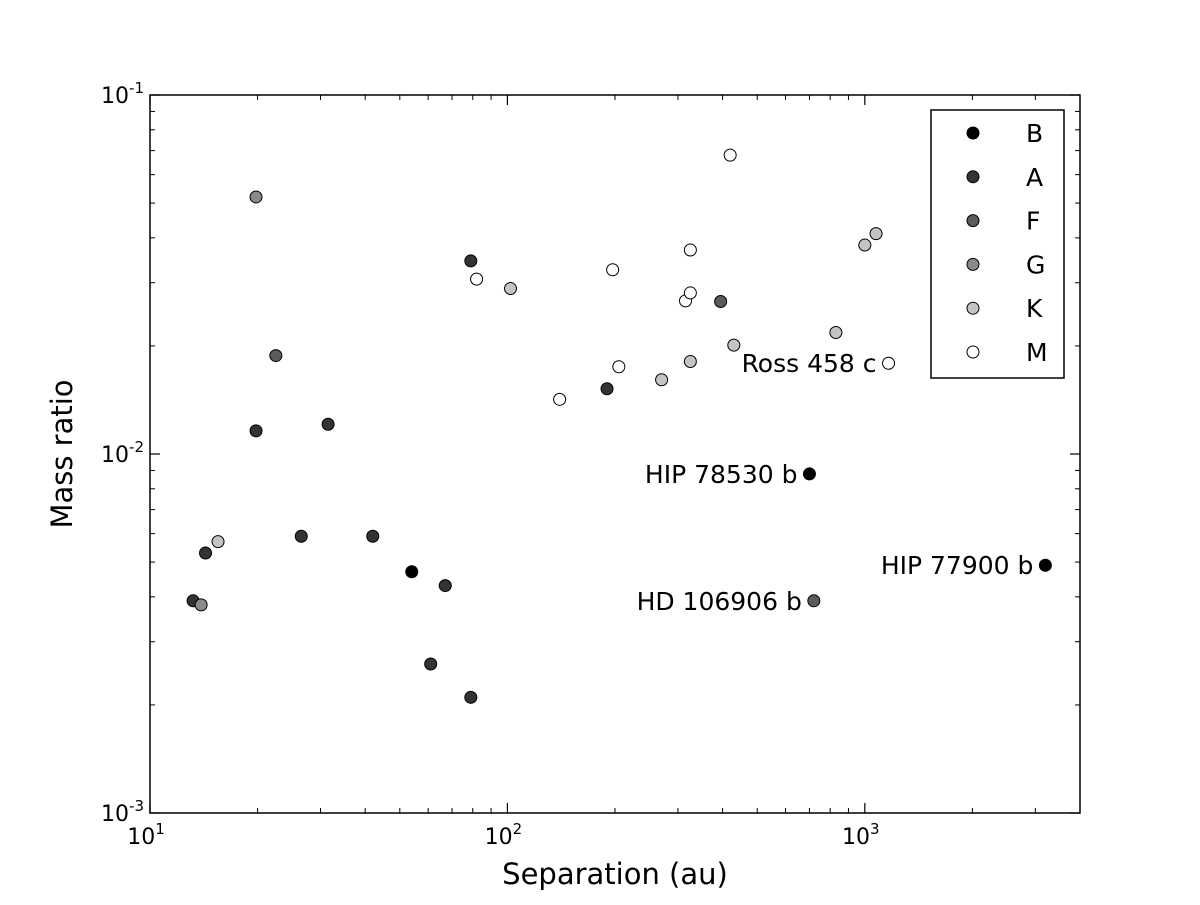  I want to click on annotation-label: Ross 458 c, so click(809, 363).